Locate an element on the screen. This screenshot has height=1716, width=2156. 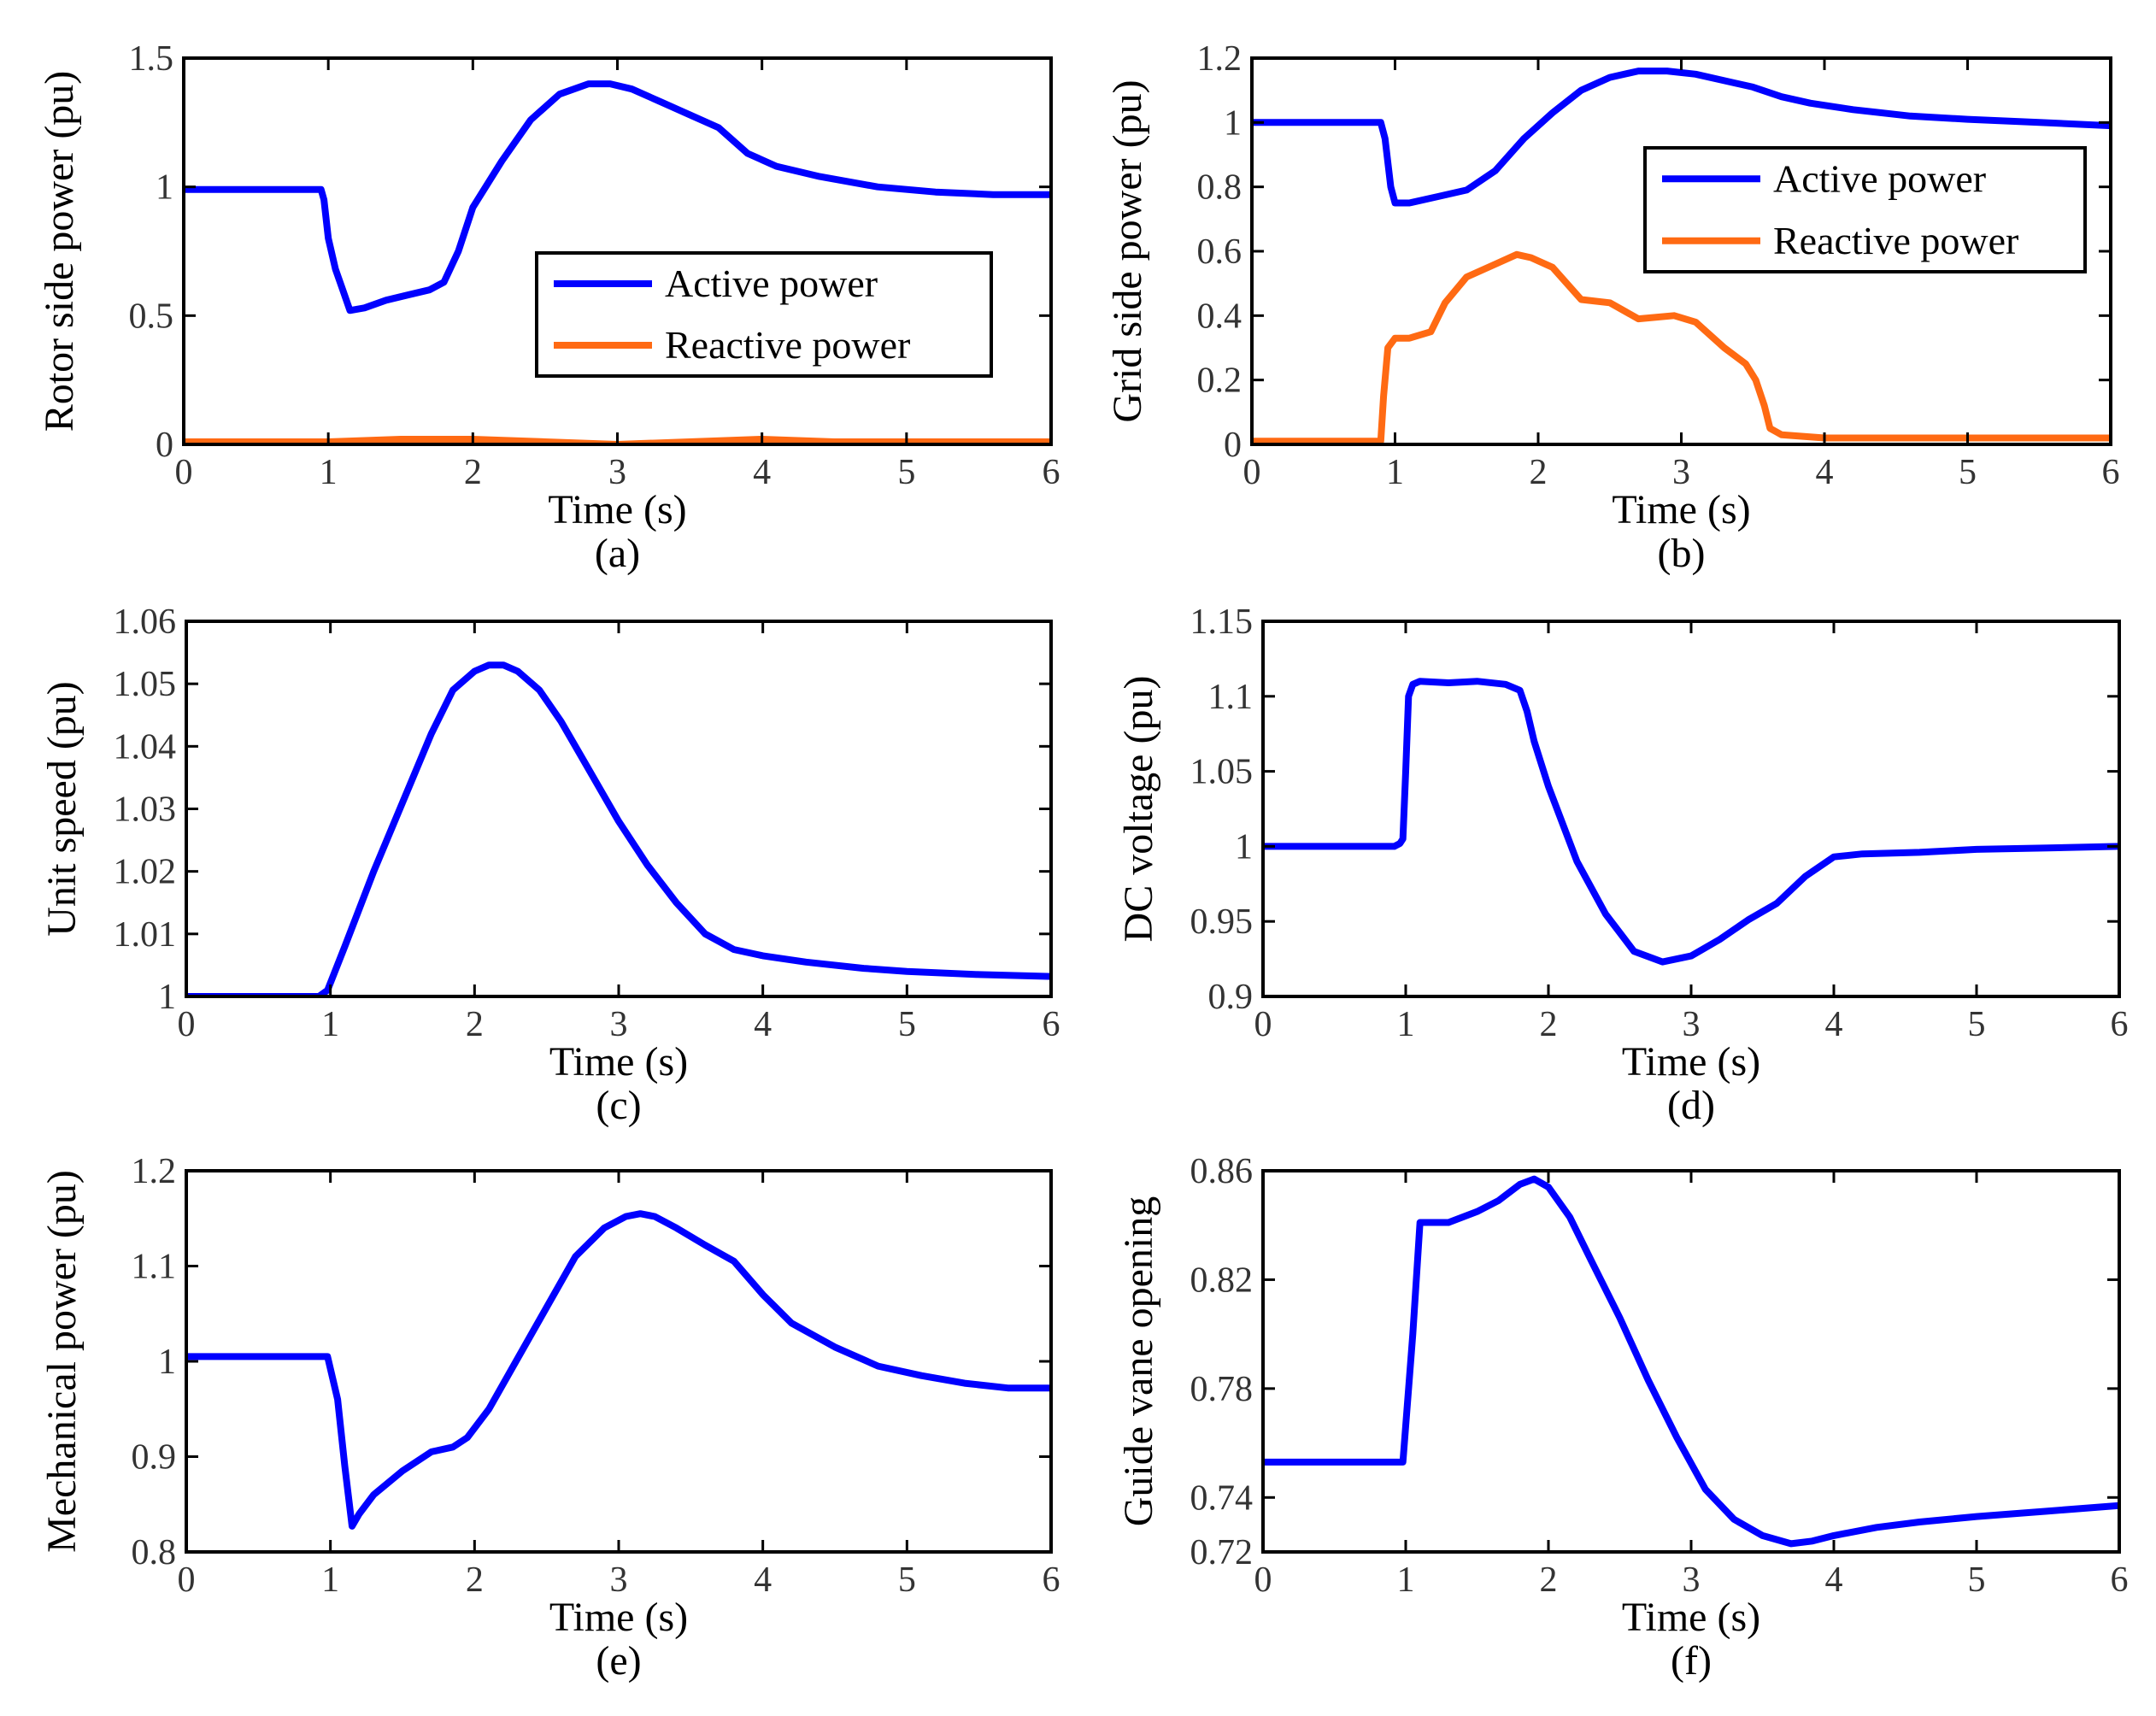
y-tick-label: 1.01 is located at coordinates (145, 935).